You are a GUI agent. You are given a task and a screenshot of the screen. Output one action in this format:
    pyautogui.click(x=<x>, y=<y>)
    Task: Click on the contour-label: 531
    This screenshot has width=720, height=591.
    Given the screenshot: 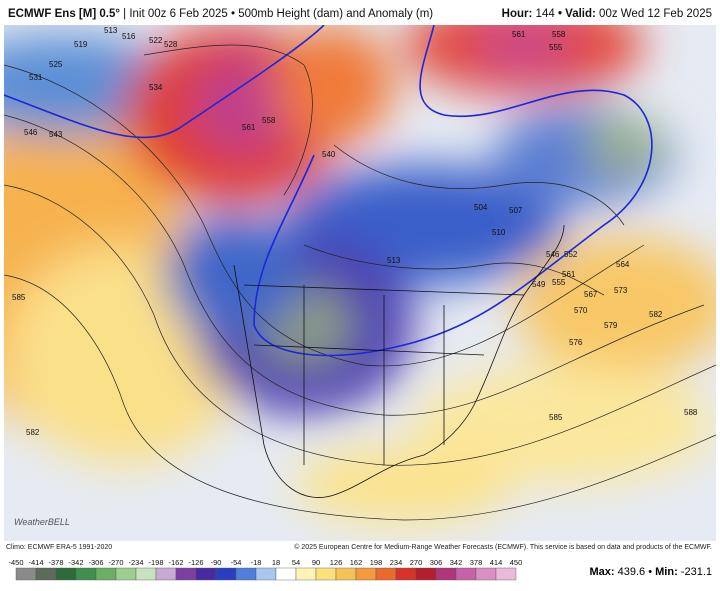 What is the action you would take?
    pyautogui.click(x=36, y=77)
    